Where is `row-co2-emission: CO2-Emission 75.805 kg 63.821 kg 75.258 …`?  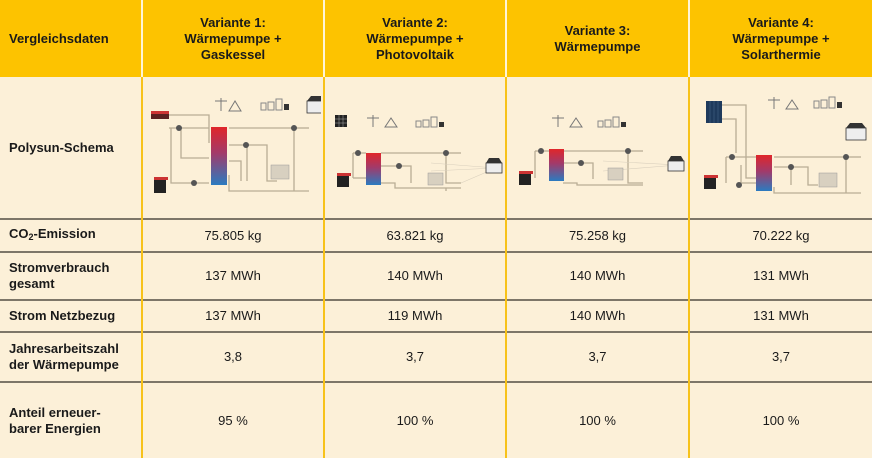
row-co2-emission: CO2-Emission 75.805 kg 63.821 kg 75.258 … is located at coordinates (436, 235).